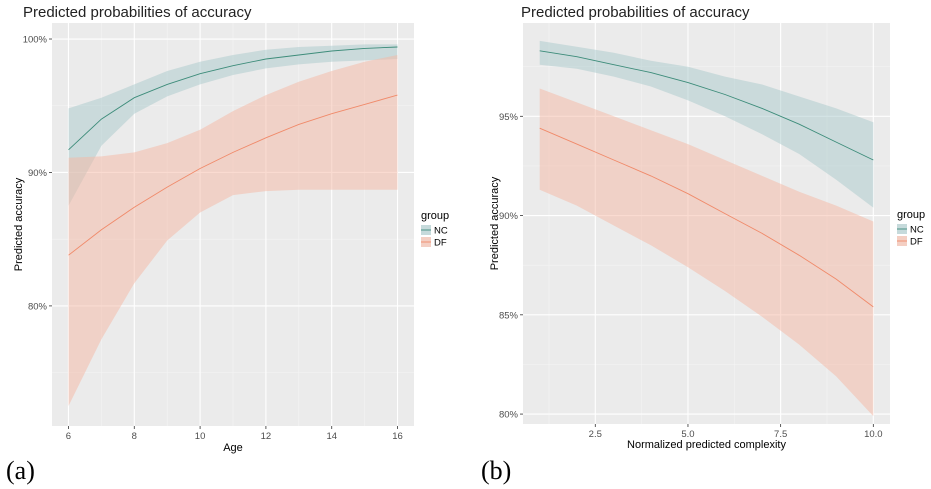 This screenshot has height=489, width=931. What do you see at coordinates (687, 434) in the screenshot?
I see `x-tick-label: 5.0` at bounding box center [687, 434].